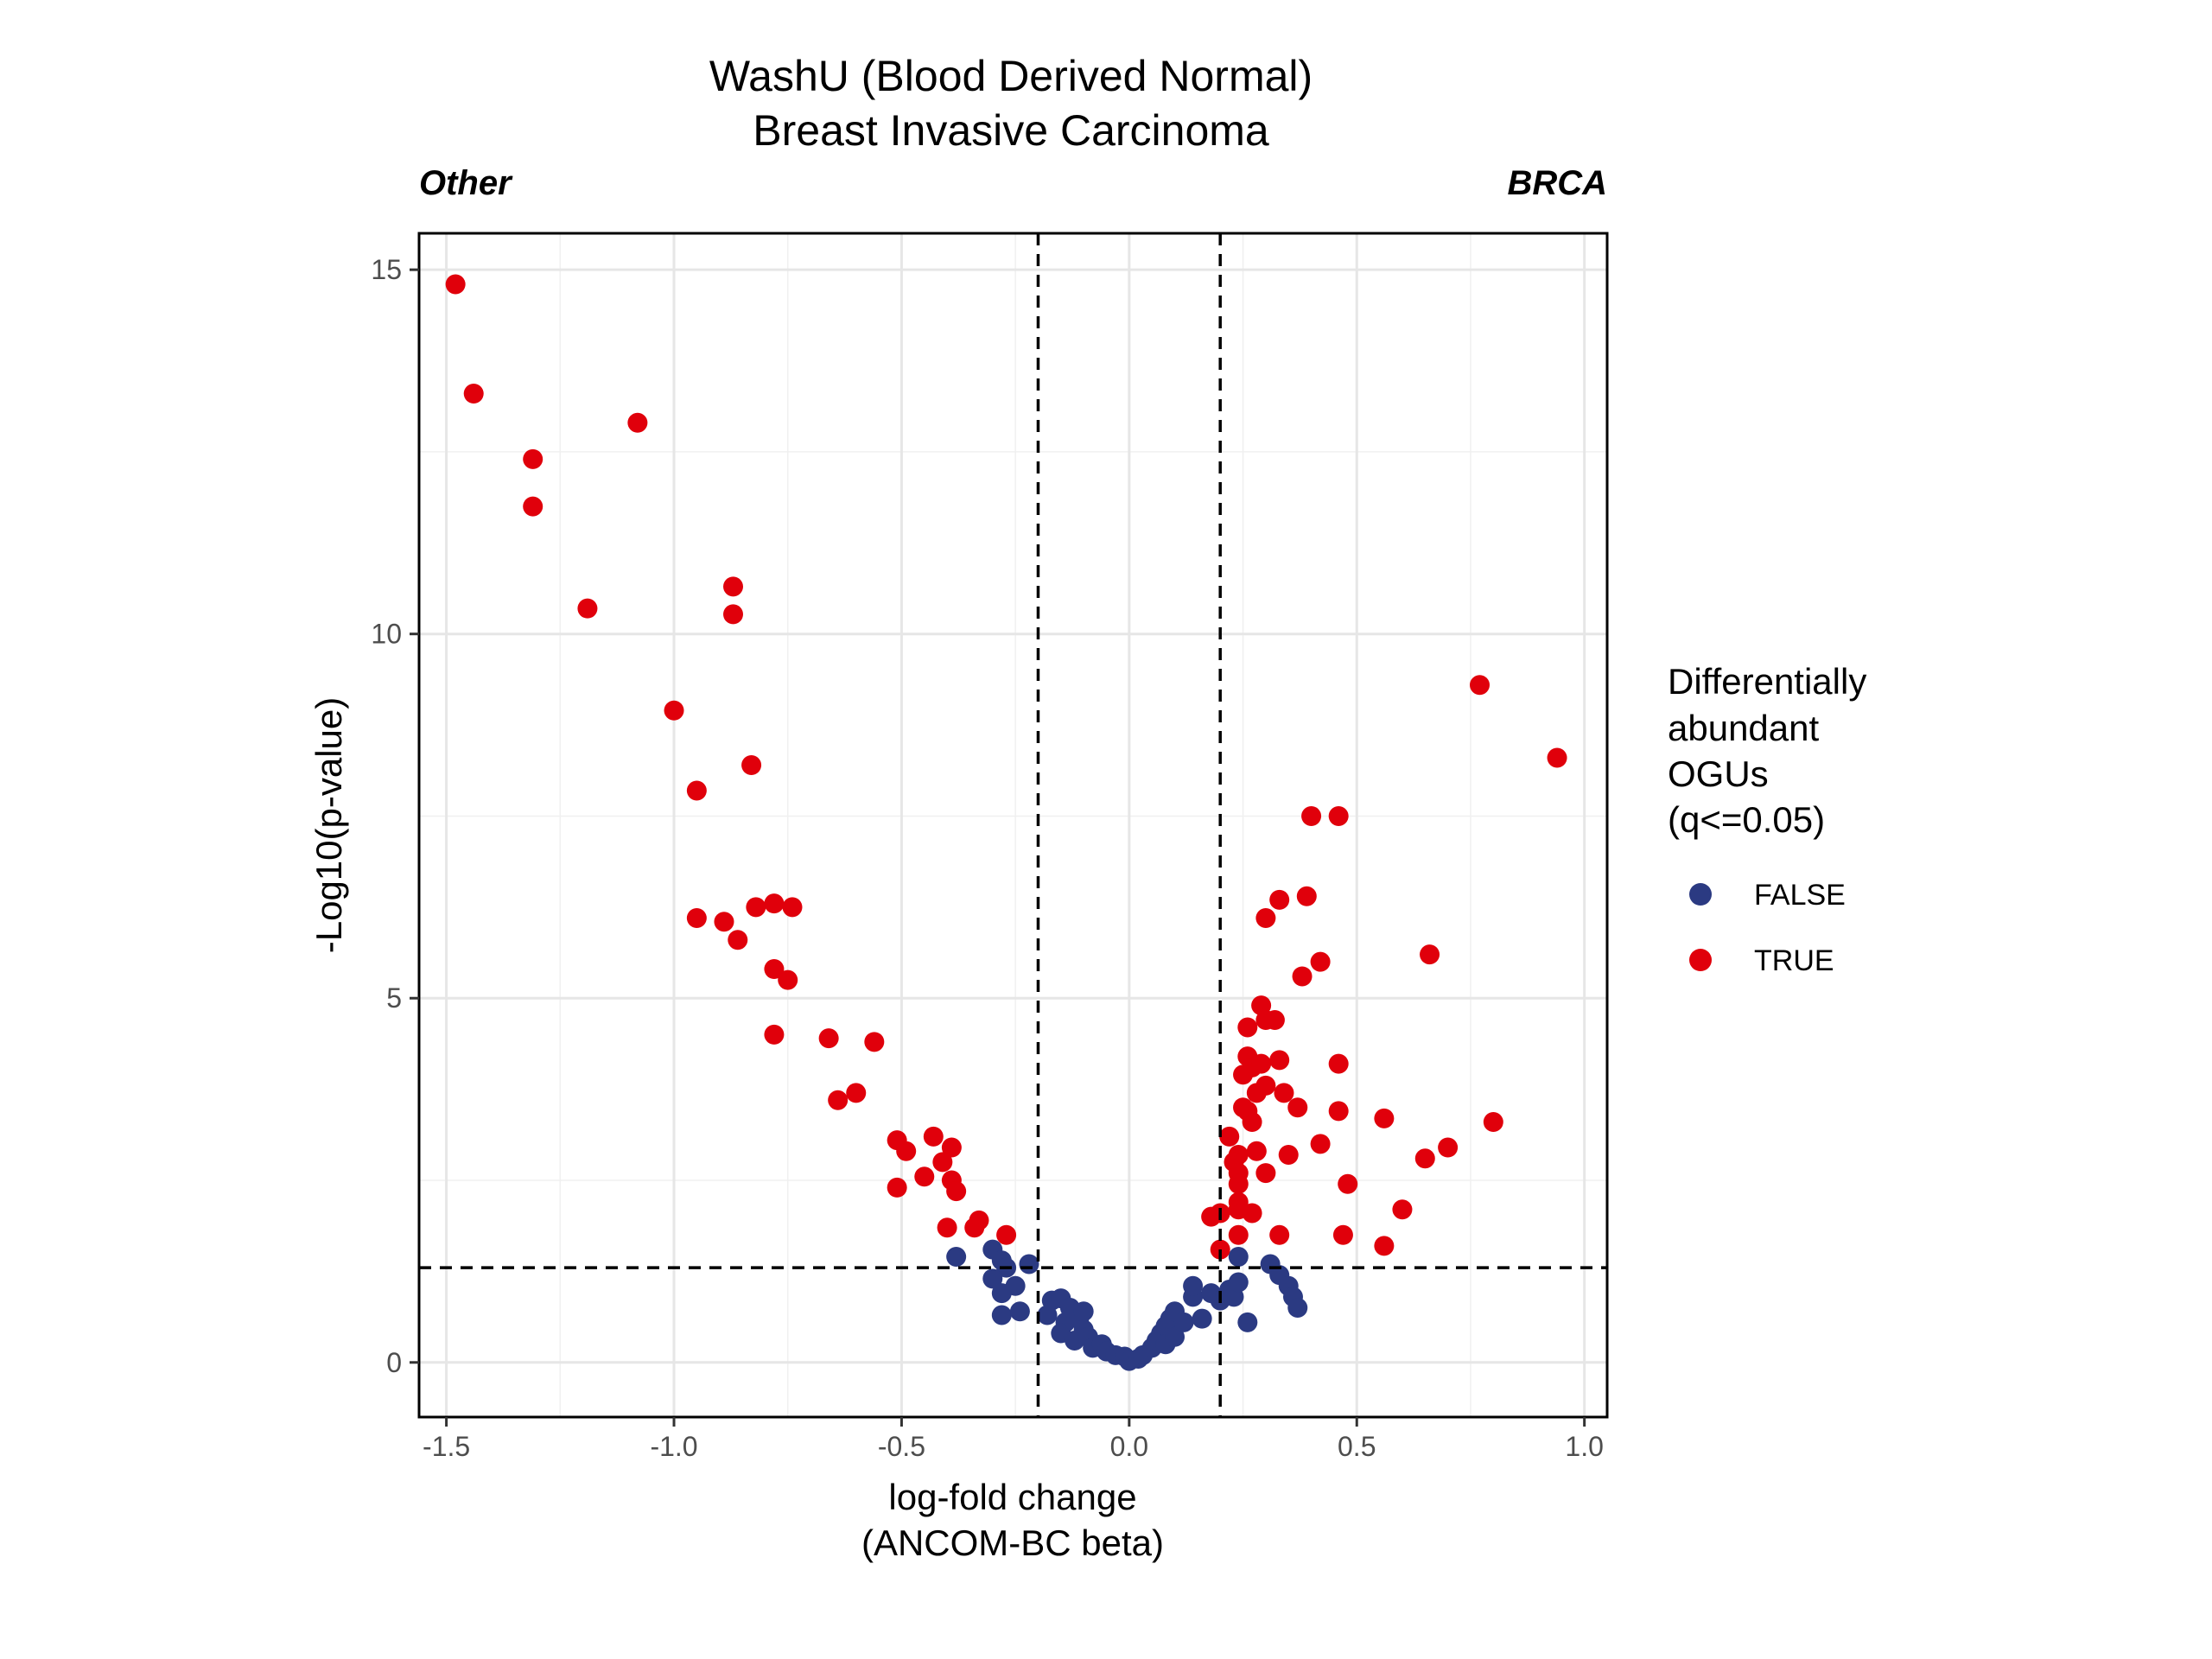 The image size is (2212, 1659). Describe the element at coordinates (1013, 1439) in the screenshot. I see `x-axis: -1.5 -1.0 -0.5 0.0 0.5 1.0` at that location.